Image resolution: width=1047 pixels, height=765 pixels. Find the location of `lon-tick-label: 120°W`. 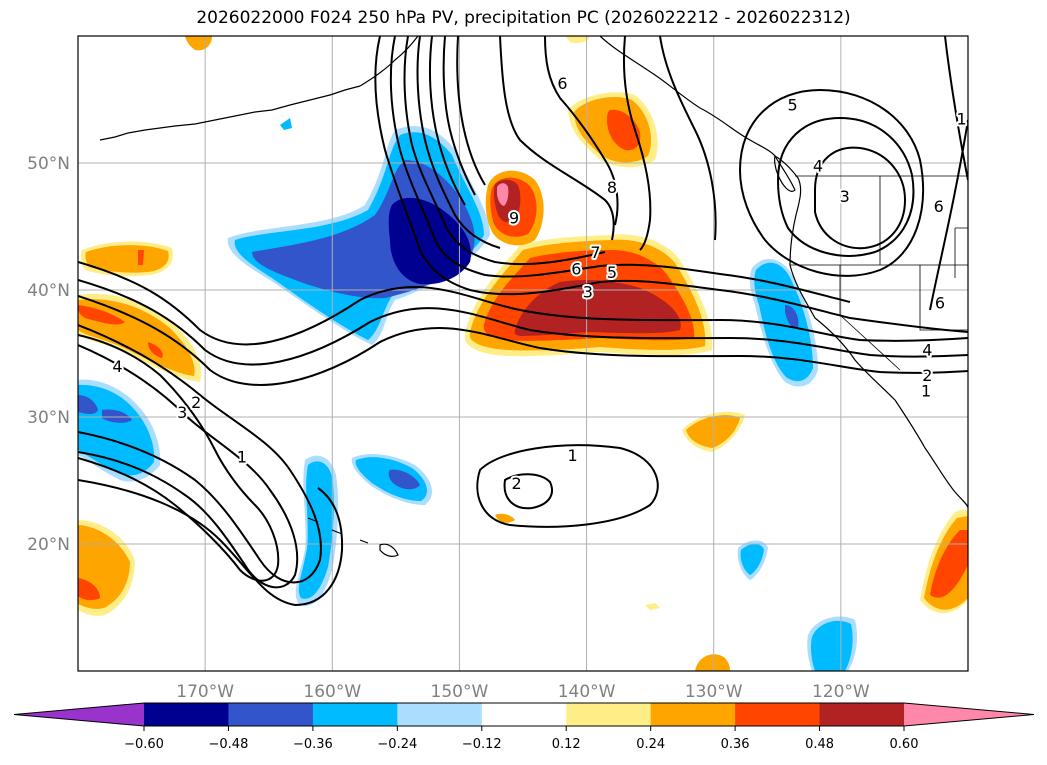

lon-tick-label: 120°W is located at coordinates (841, 692).